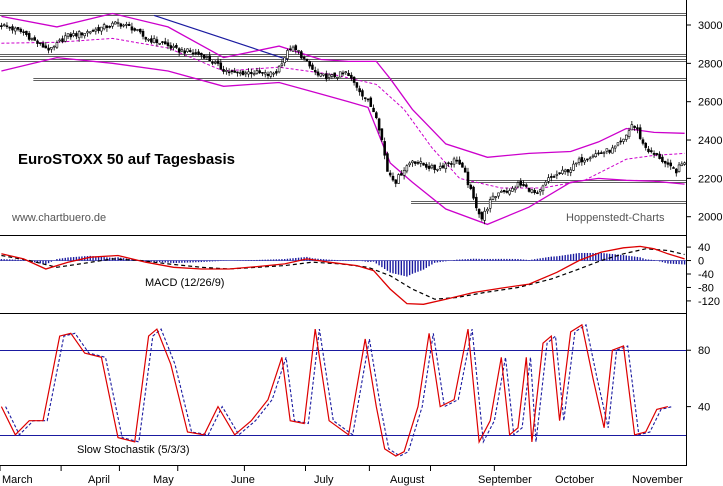 The width and height of the screenshot is (723, 486). What do you see at coordinates (184, 283) in the screenshot?
I see `macd-label: MACD (12/26/9)` at bounding box center [184, 283].